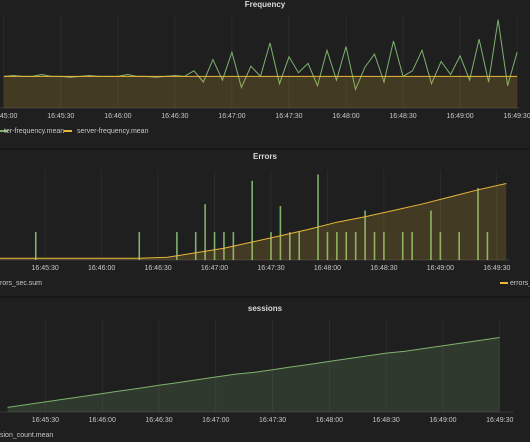 The height and width of the screenshot is (442, 530). What do you see at coordinates (260, 92) in the screenshot?
I see `area` at bounding box center [260, 92].